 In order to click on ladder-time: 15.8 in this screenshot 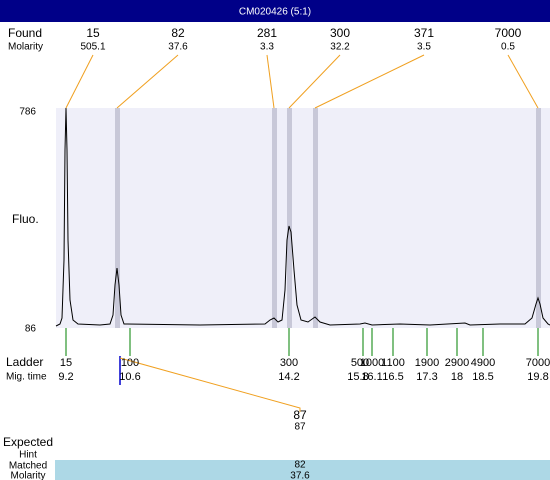, I will do `click(357, 377)`.